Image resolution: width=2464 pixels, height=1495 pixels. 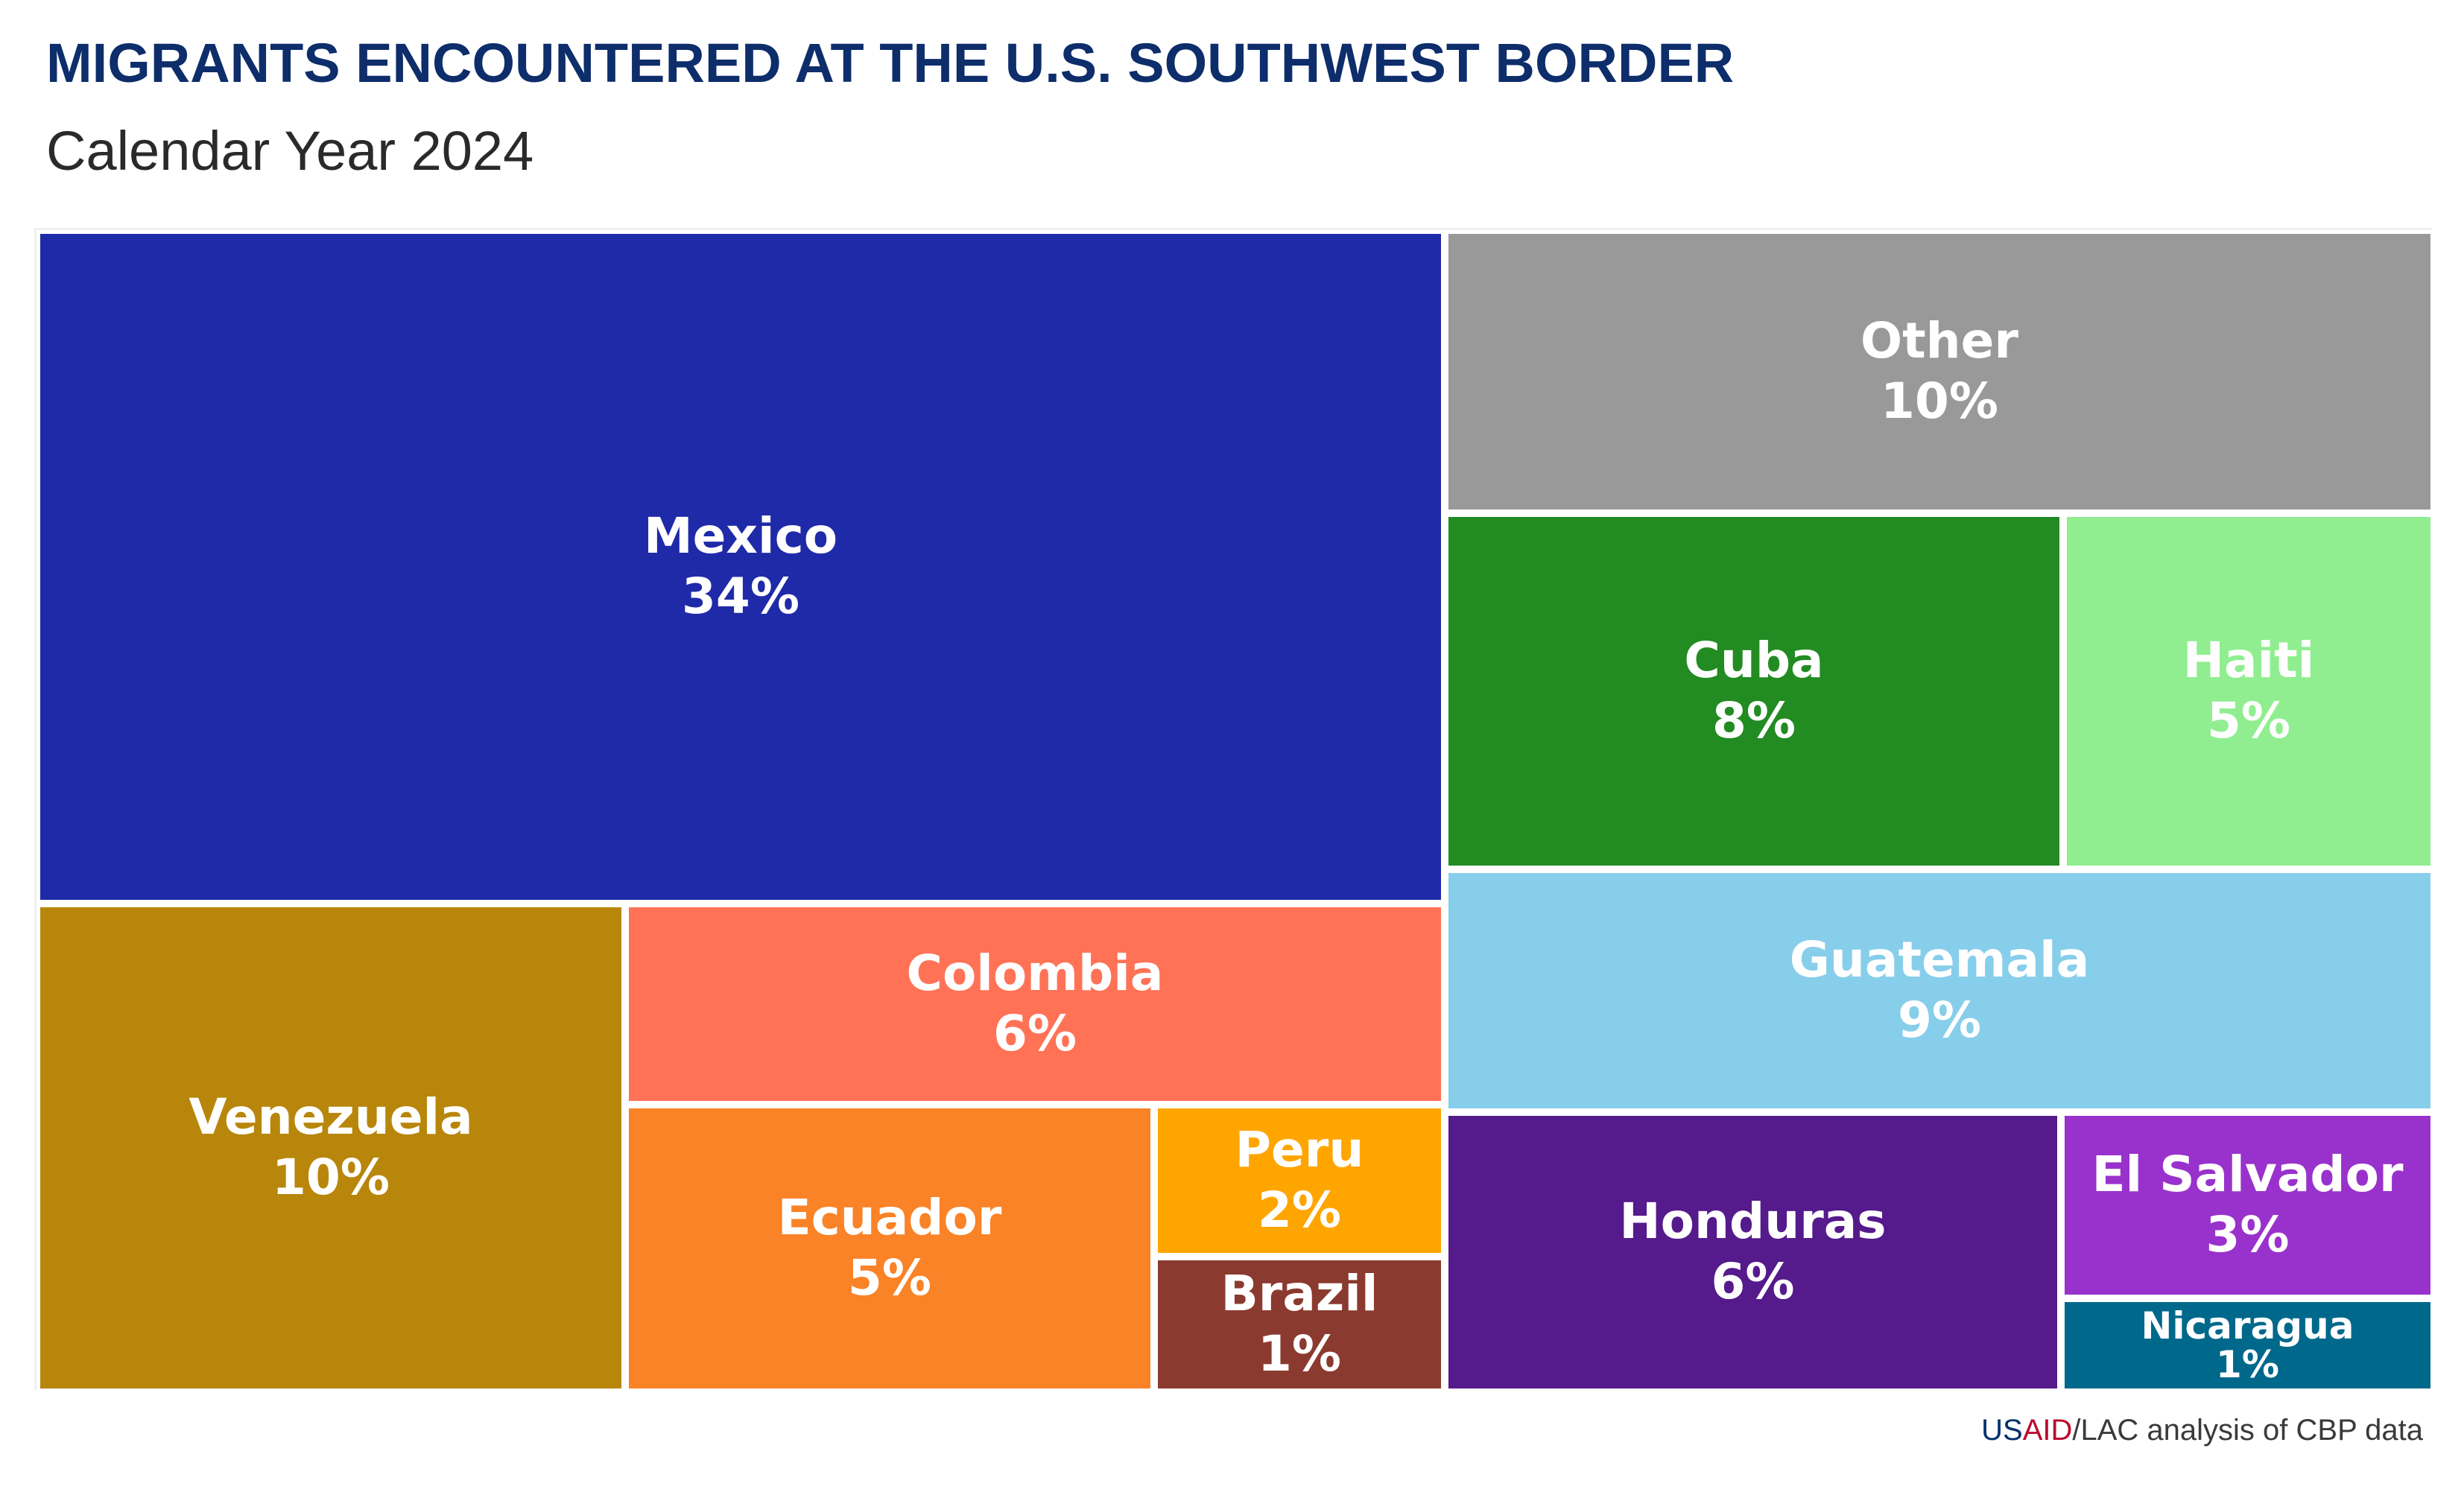 I want to click on source-org-us: US, so click(x=2002, y=1430).